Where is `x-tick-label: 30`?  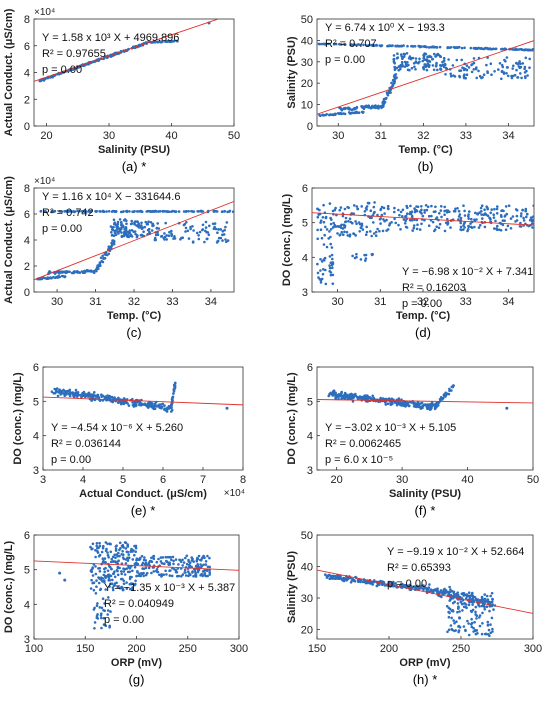 x-tick-label: 30 is located at coordinates (57, 302).